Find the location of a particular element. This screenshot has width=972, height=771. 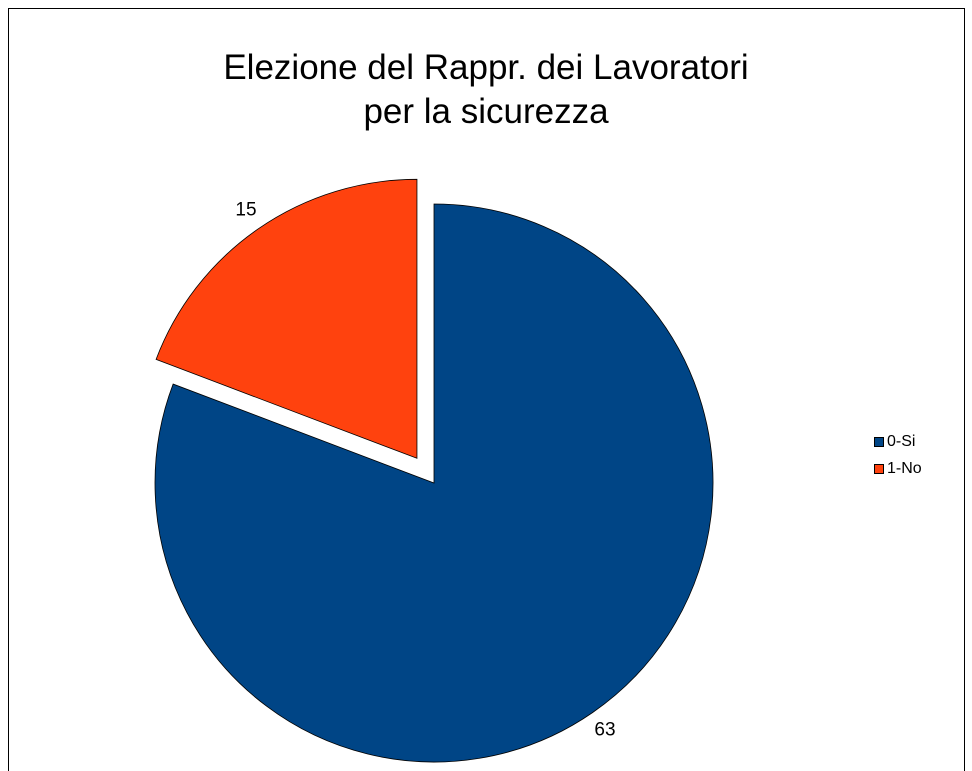

legend-label-si: 0-Si is located at coordinates (901, 441).